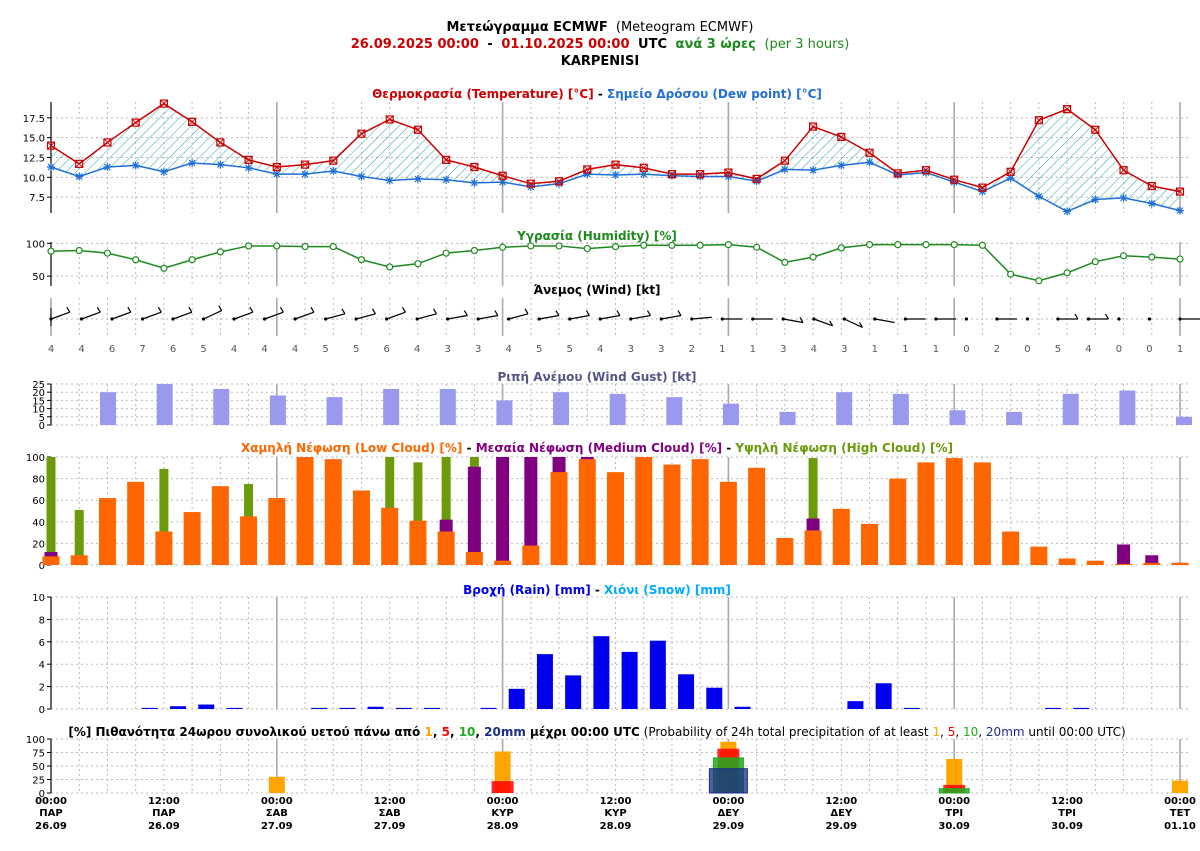  I want to click on location-name: KARPENISI, so click(600, 61).